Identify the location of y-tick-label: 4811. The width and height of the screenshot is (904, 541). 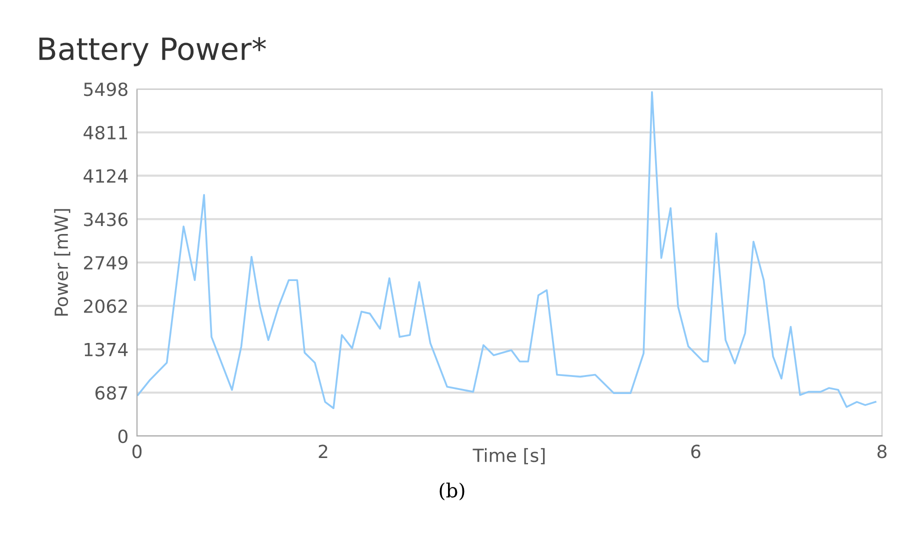
(105, 133).